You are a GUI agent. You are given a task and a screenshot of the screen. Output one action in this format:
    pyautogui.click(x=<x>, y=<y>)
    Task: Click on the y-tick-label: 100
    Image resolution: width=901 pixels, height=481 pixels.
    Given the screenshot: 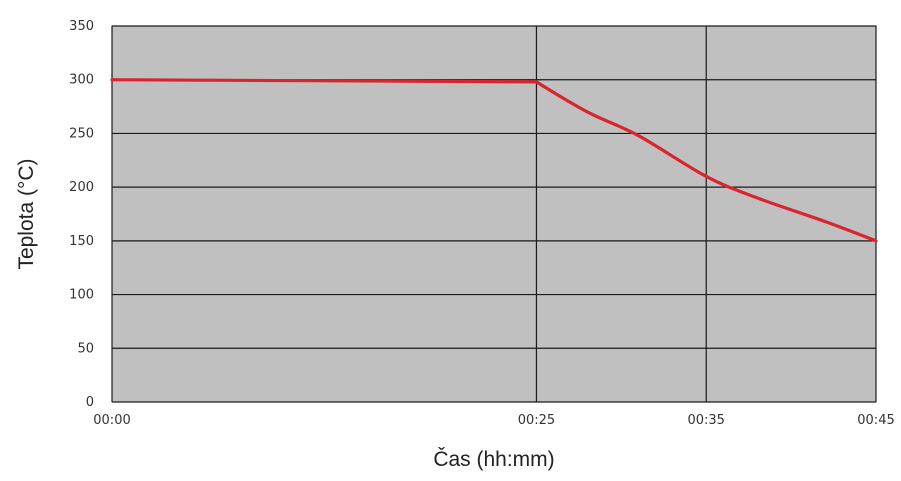 What is the action you would take?
    pyautogui.click(x=81, y=295)
    